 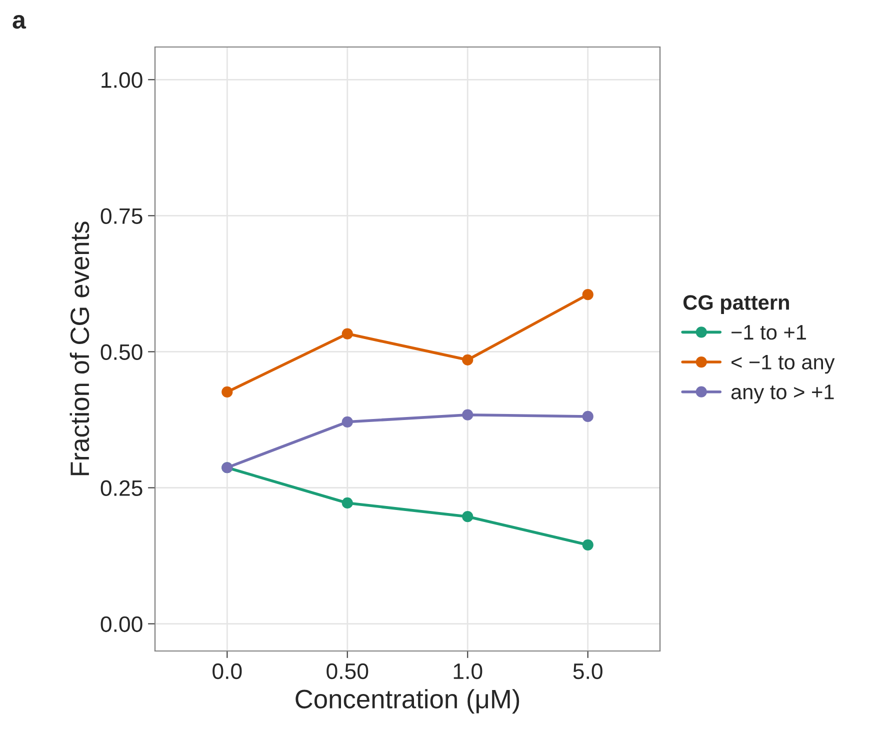 I want to click on y-axis-title: Fraction of CG events, so click(x=80, y=349).